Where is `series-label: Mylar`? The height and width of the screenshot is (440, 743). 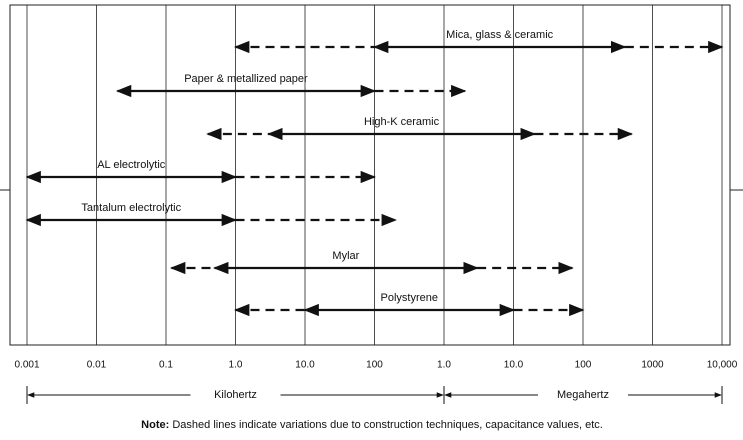
series-label: Mylar is located at coordinates (345, 256).